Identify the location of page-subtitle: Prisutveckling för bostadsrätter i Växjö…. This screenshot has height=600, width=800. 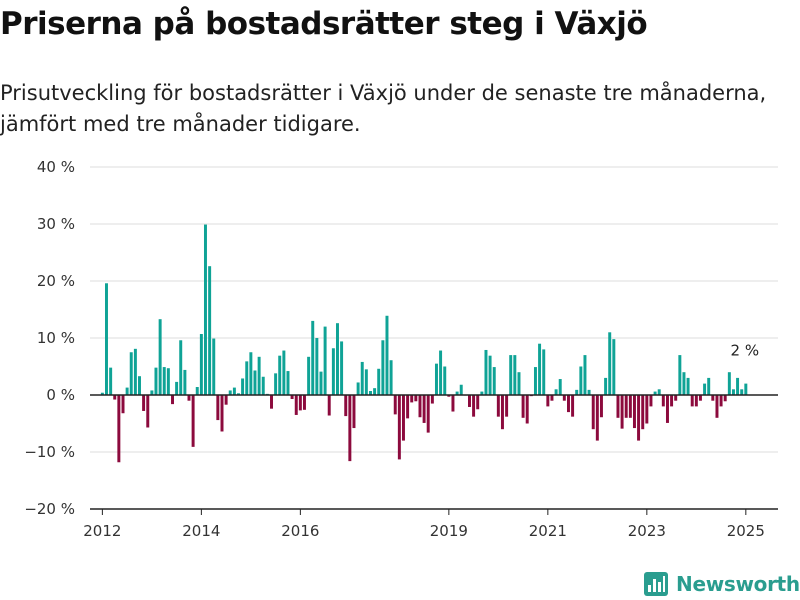
(383, 108).